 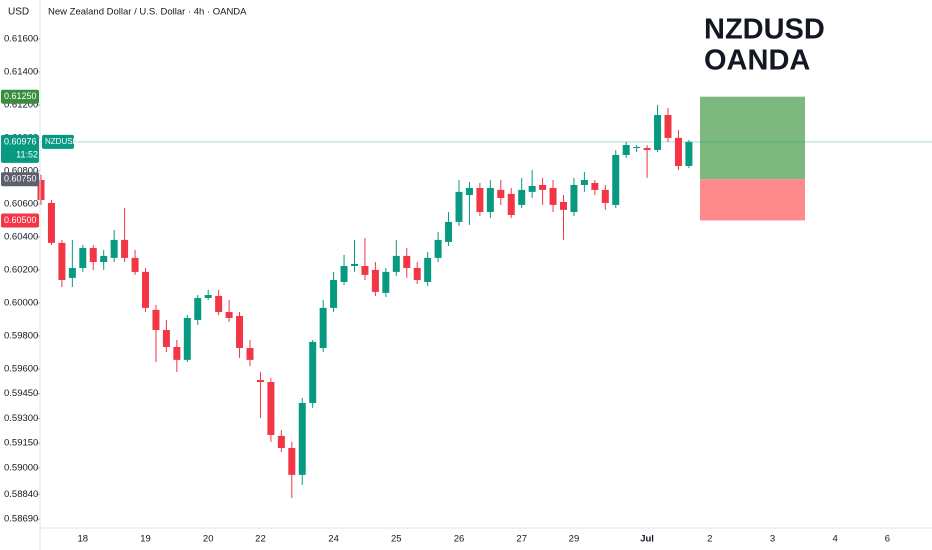 I want to click on x-tick-label: 22, so click(x=260, y=539).